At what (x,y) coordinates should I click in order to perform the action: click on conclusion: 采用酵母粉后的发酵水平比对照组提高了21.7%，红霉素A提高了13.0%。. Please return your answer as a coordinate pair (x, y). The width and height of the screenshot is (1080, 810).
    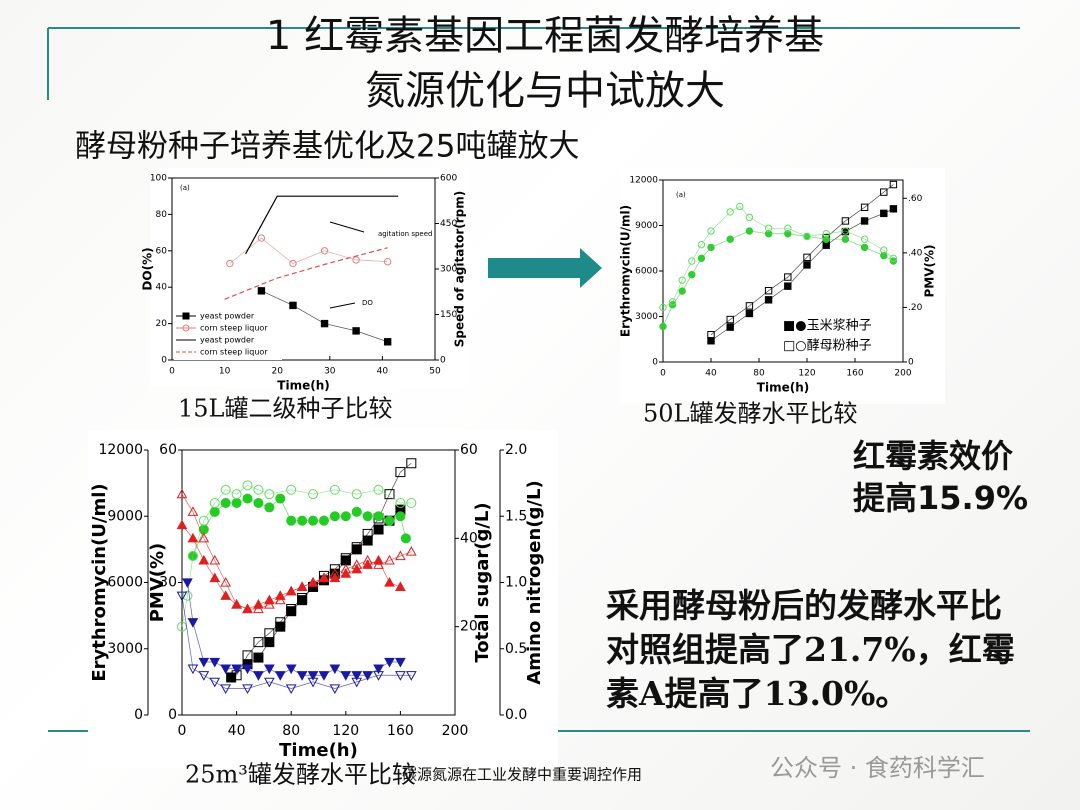
    Looking at the image, I should click on (810, 649).